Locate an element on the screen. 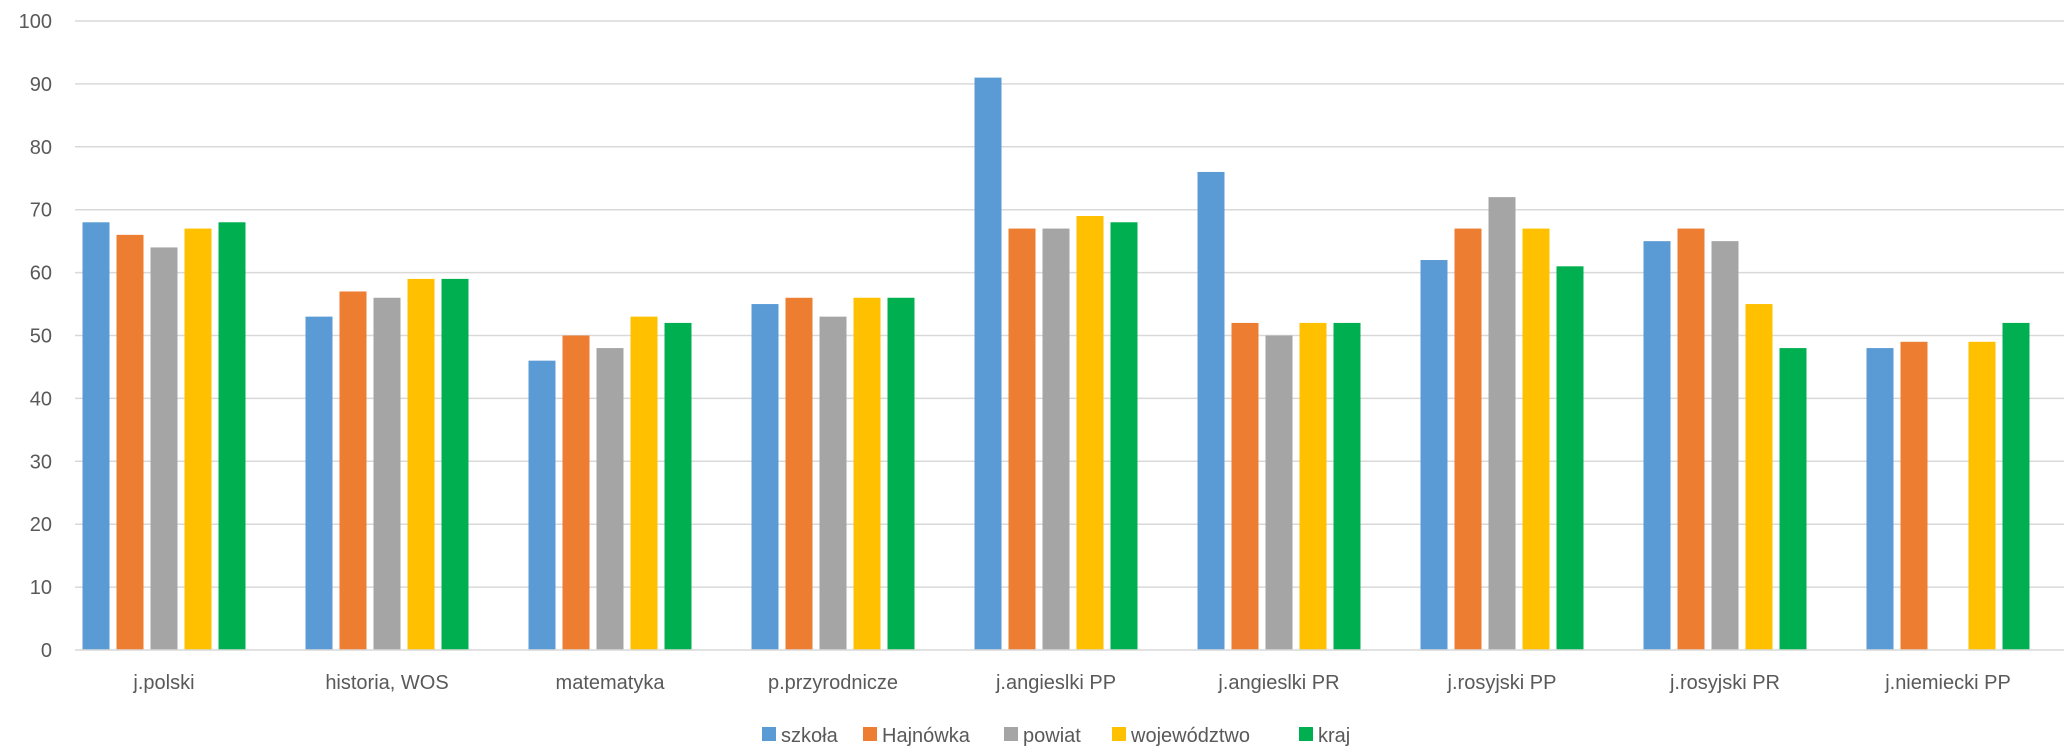 This screenshot has width=2064, height=753. x-tick-label: j.niemiecki PP is located at coordinates (1947, 683).